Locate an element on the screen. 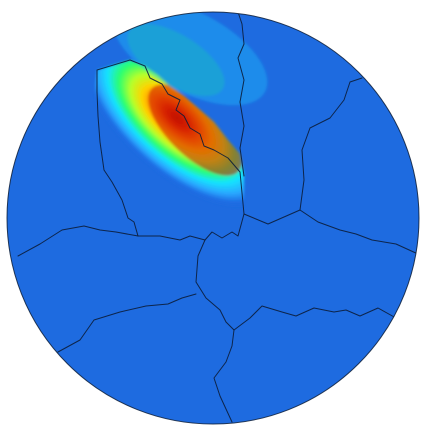 This screenshot has height=426, width=426. boundary-lower-center is located at coordinates (224, 376).